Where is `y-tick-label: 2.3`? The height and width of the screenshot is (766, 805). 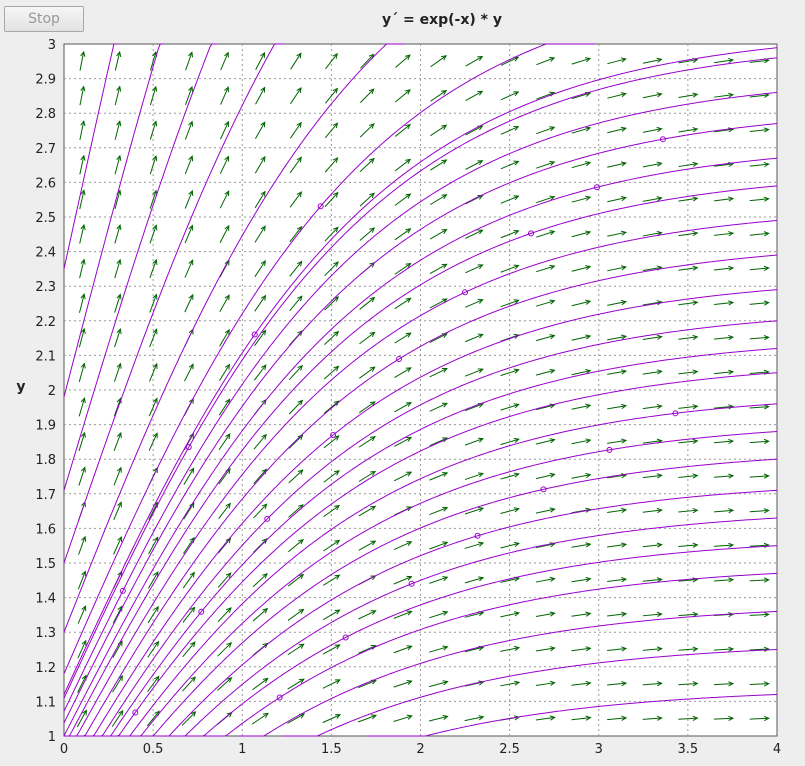 y-tick-label: 2.3 is located at coordinates (45, 287).